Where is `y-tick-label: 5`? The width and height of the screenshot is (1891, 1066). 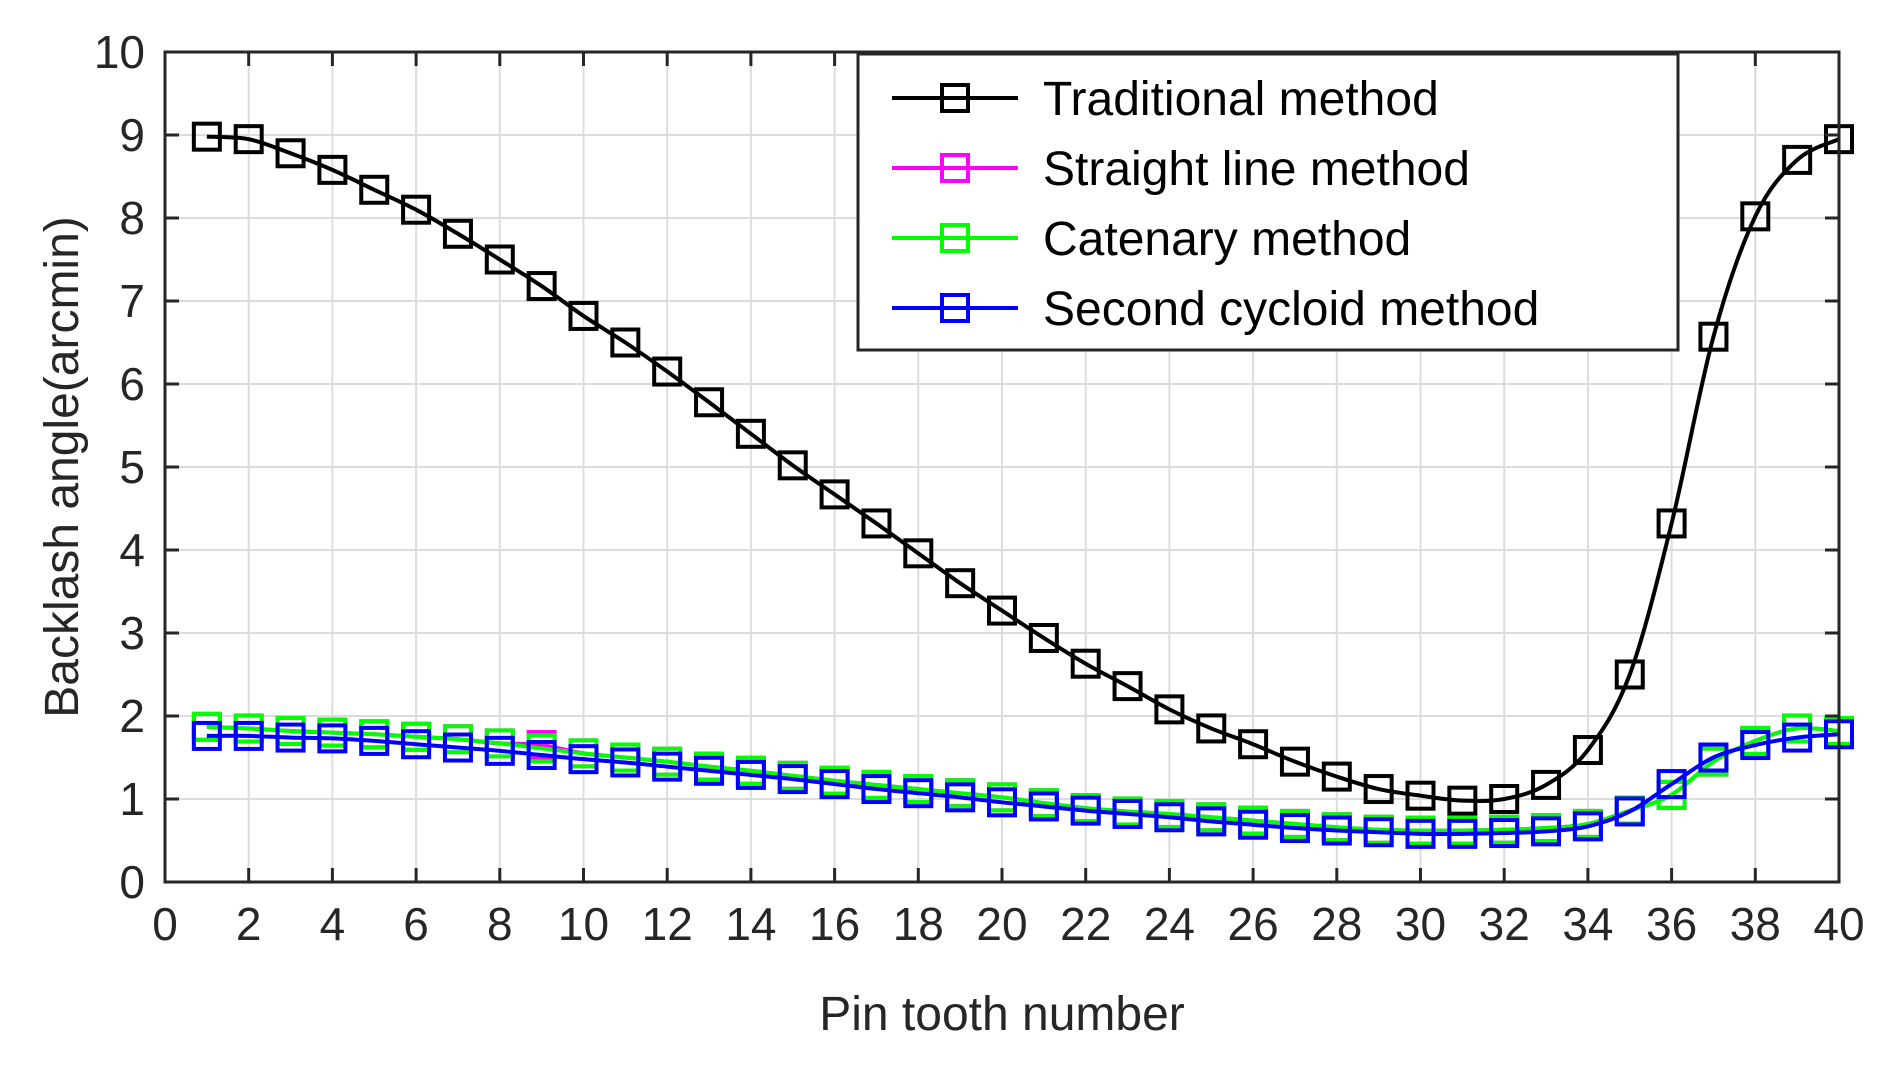
y-tick-label: 5 is located at coordinates (132, 467).